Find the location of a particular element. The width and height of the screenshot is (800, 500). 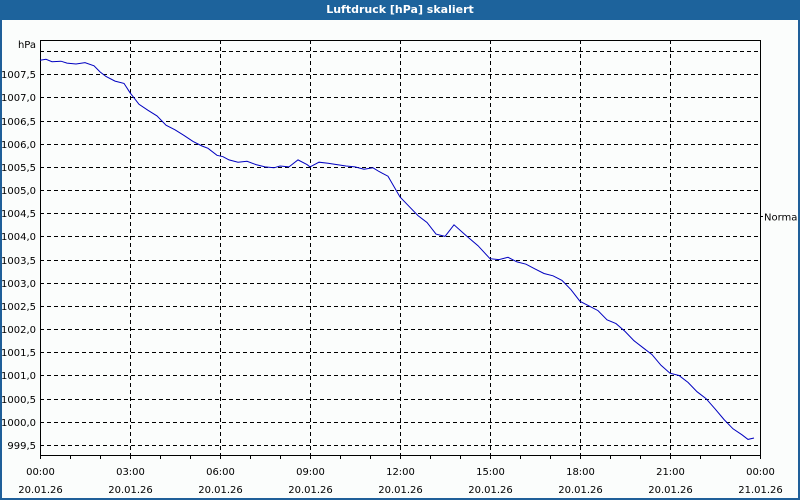

y-tick-label: 1004,5 is located at coordinates (19, 214).